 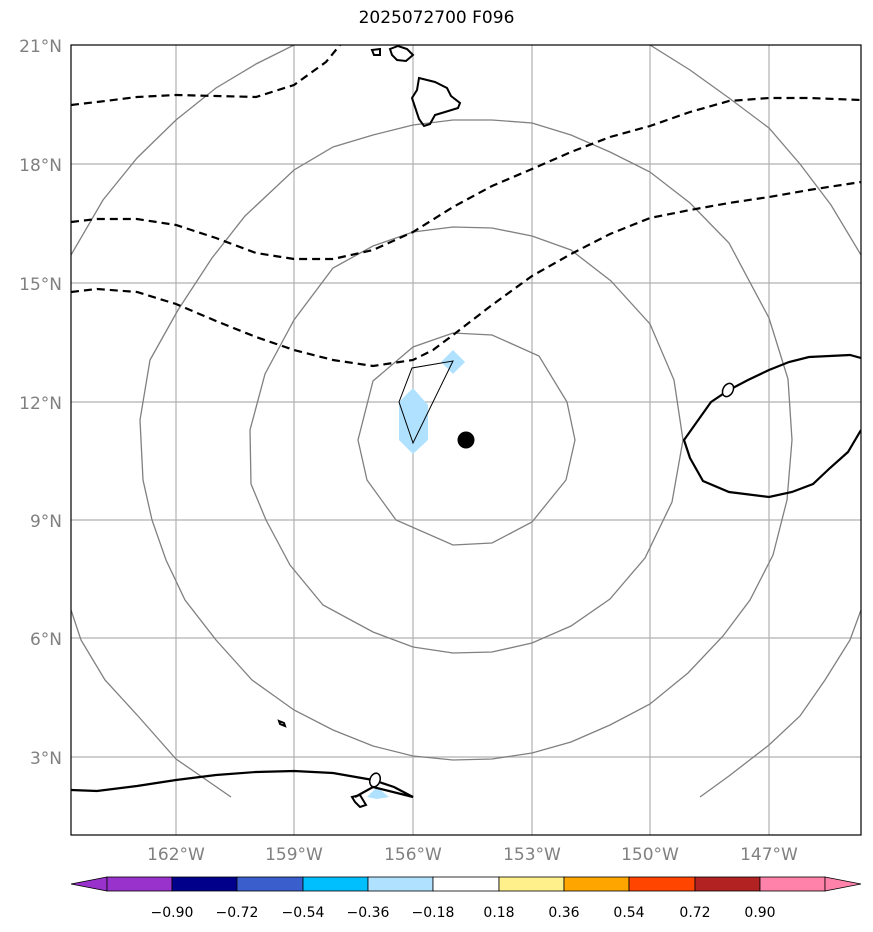 I want to click on island-molokai, so click(x=375, y=51).